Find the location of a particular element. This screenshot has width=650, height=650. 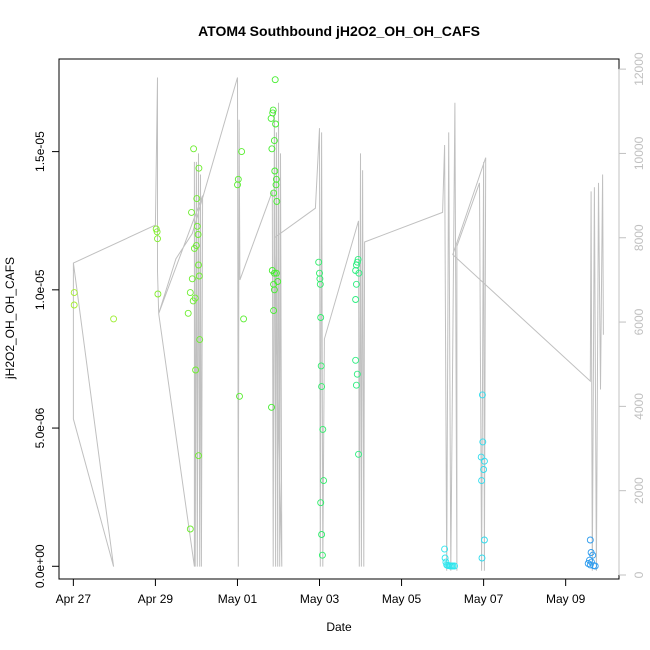

y2-tick-label: 2000 is located at coordinates (639, 490).